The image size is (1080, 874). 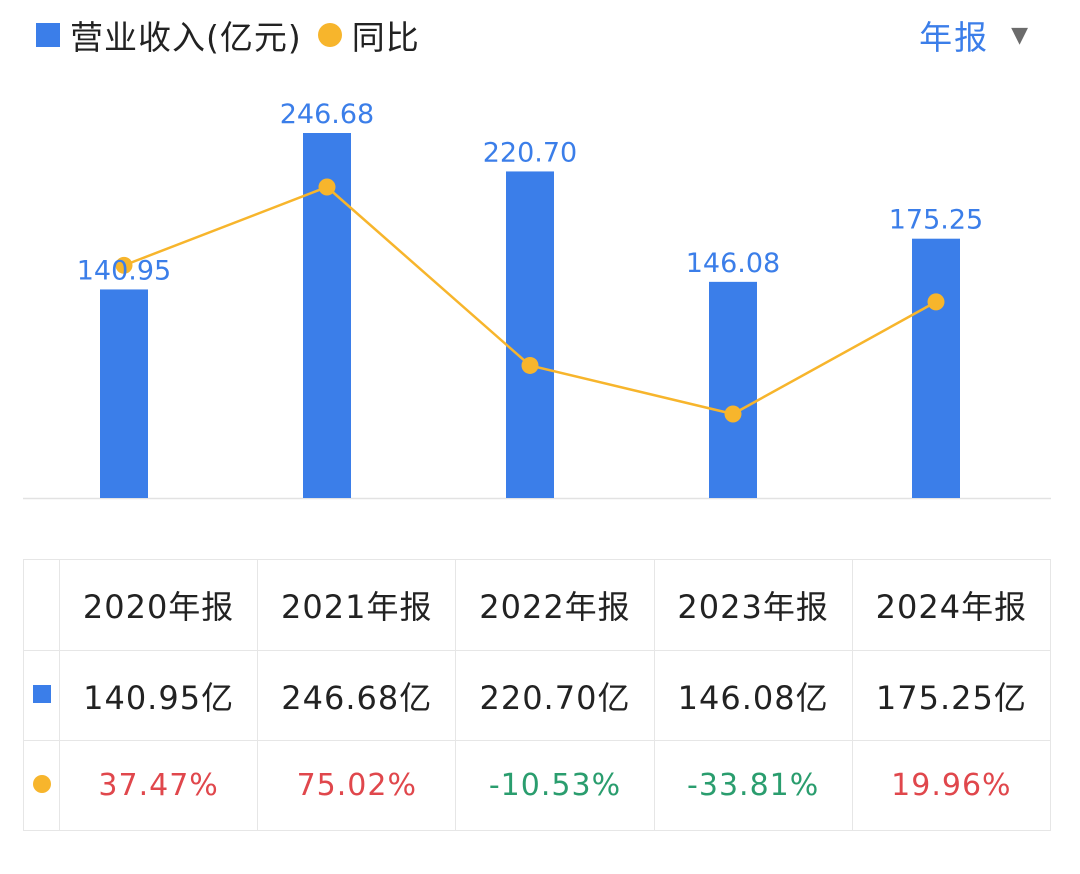 I want to click on table-header-row: 2020年报 2021年报 2022年报 2023年报 2024年报, so click(x=537, y=605).